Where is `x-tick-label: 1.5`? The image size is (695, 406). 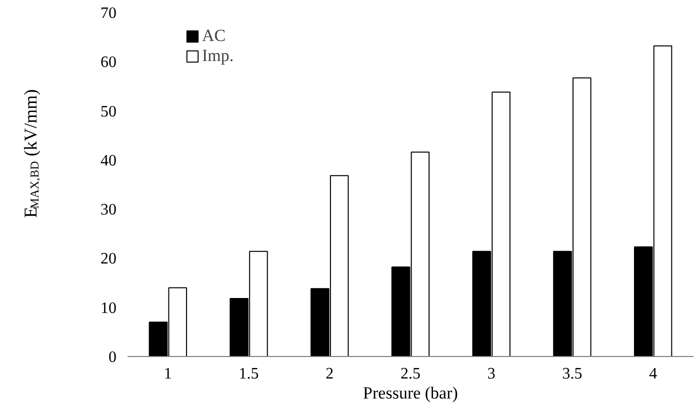 x-tick-label: 1.5 is located at coordinates (248, 374).